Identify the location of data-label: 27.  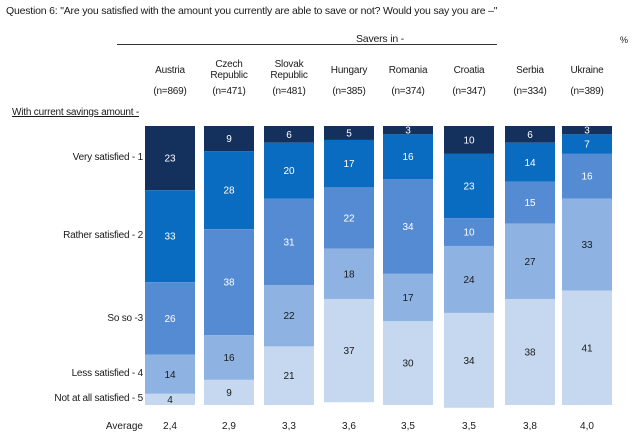
(530, 262).